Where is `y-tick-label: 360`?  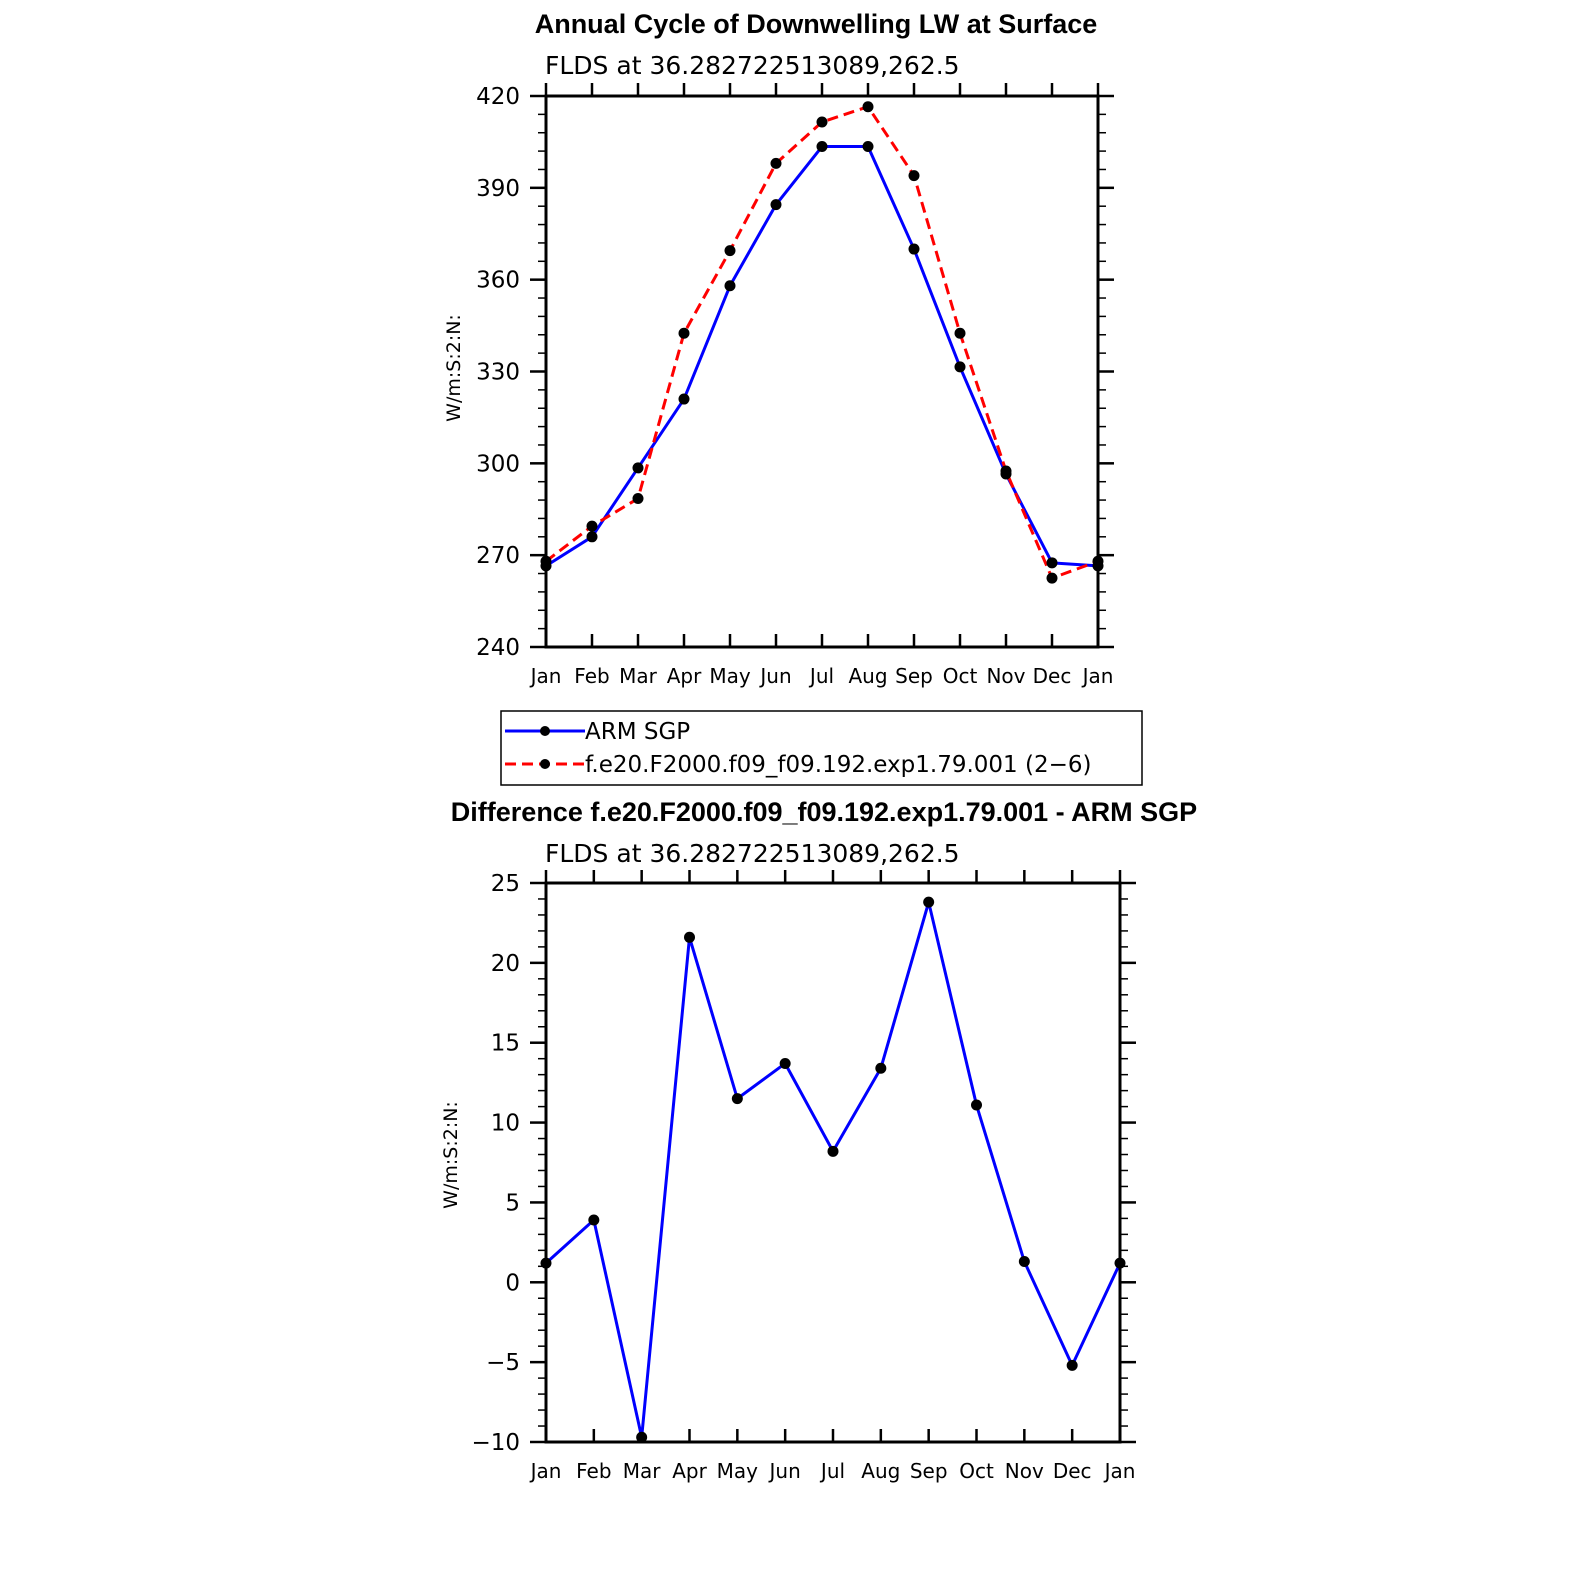
y-tick-label: 360 is located at coordinates (498, 281).